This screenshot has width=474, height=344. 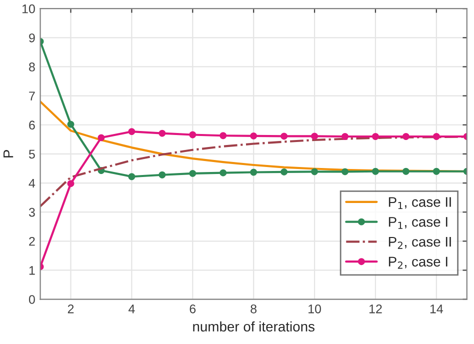 What do you see at coordinates (71, 309) in the screenshot?
I see `x-tick-label: 2` at bounding box center [71, 309].